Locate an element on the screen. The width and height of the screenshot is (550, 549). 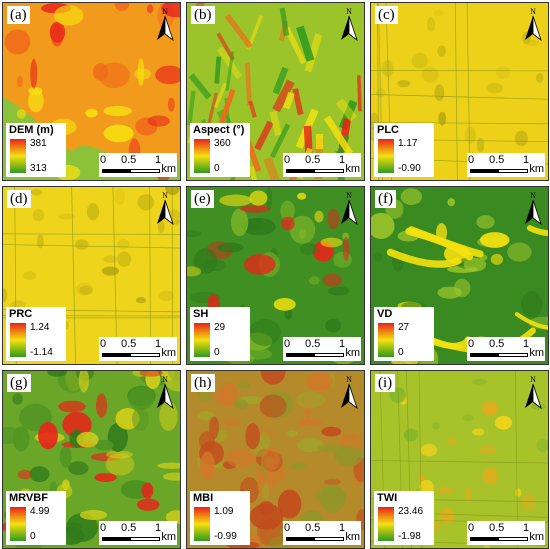
panel-label: (i) is located at coordinates (385, 383).